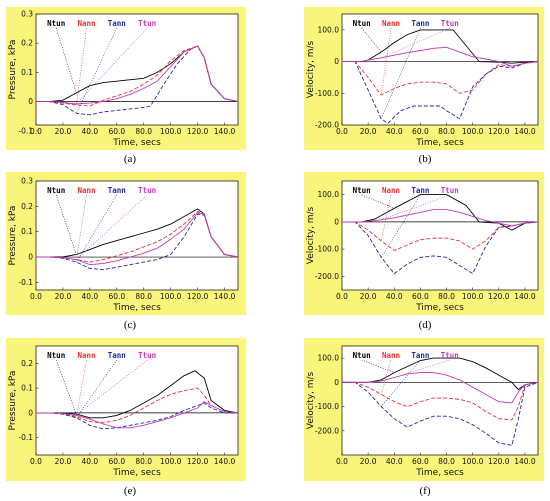 This screenshot has height=501, width=550. Describe the element at coordinates (112, 227) in the screenshot. I see `legend-leader-ttun` at that location.